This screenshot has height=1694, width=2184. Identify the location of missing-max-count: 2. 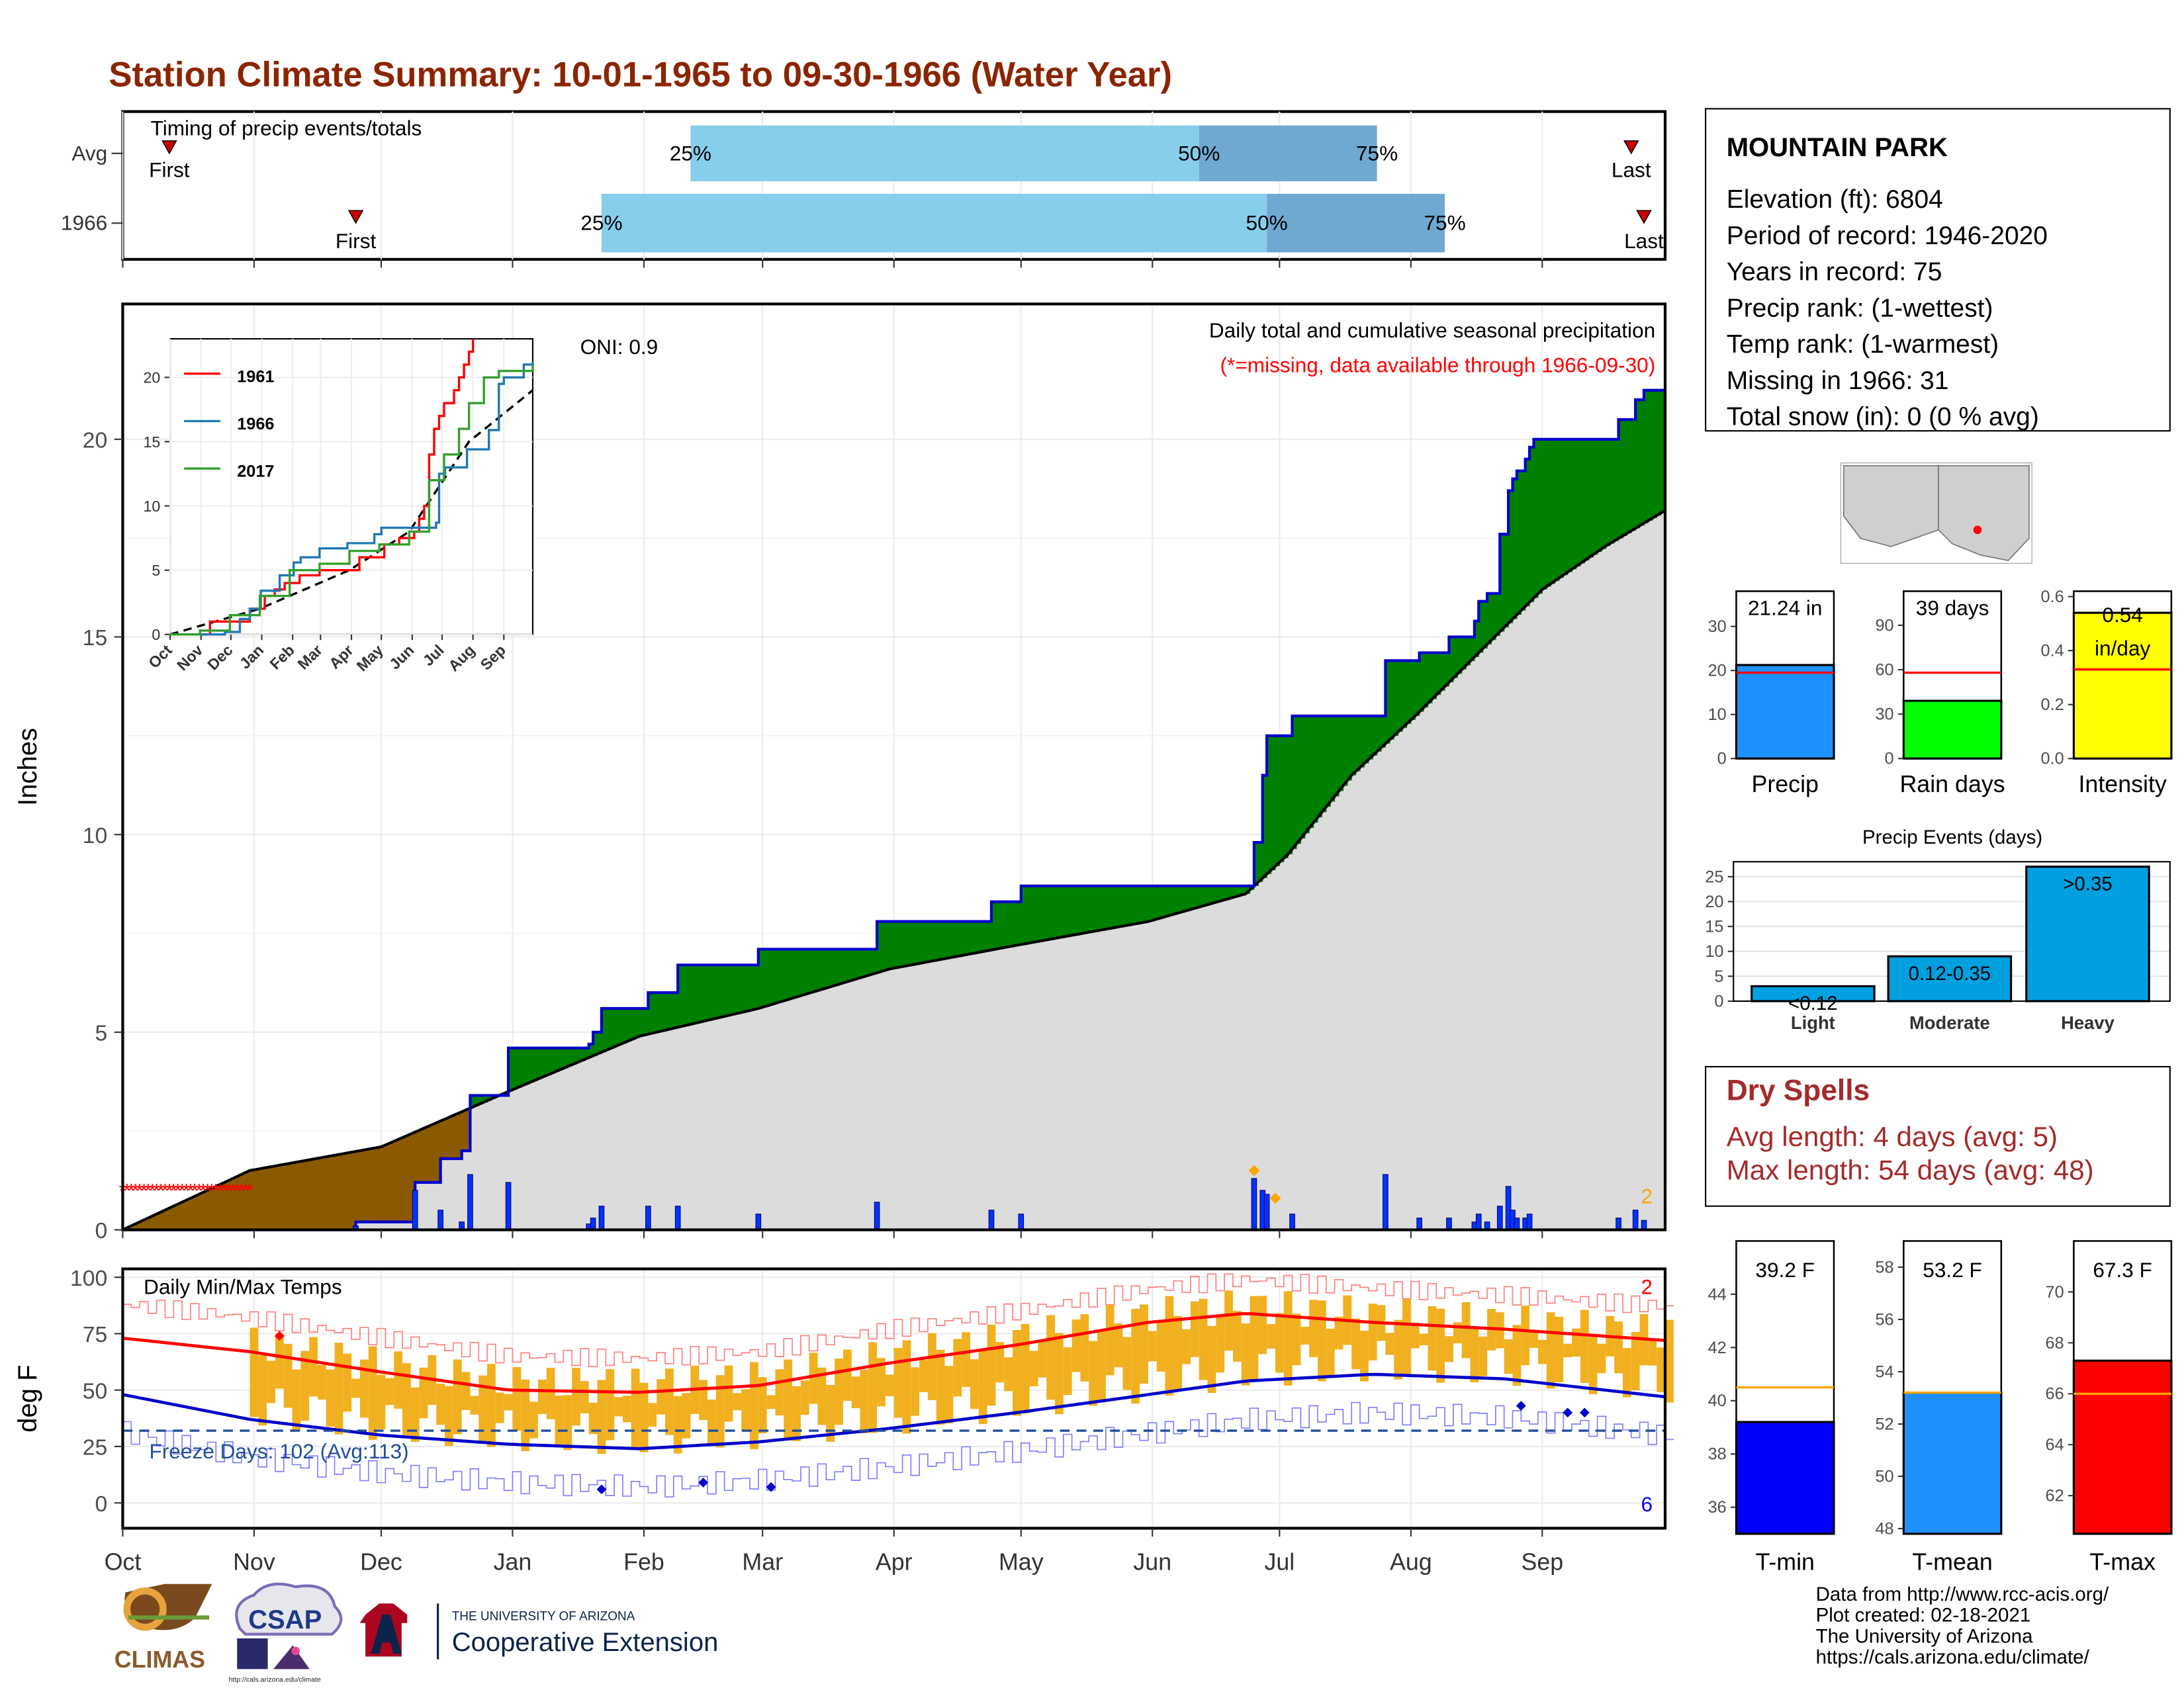
(1647, 1286).